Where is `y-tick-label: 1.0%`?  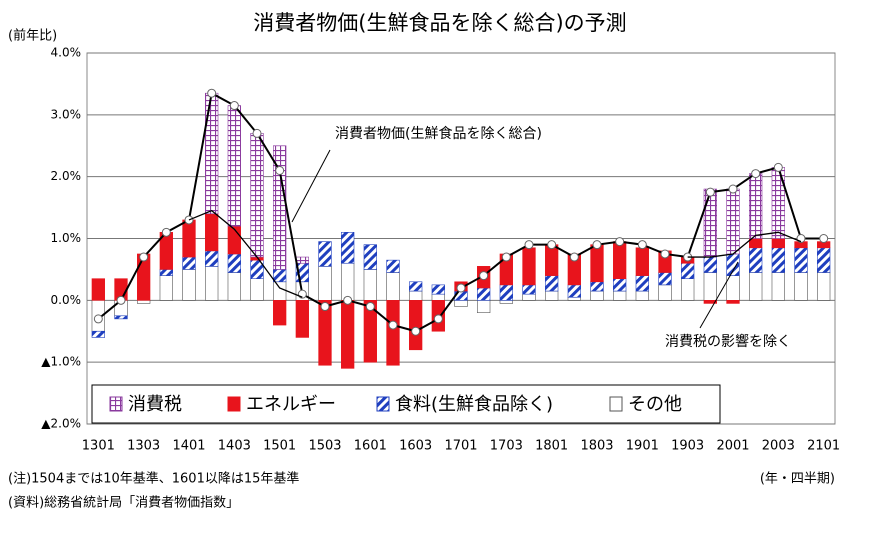
y-tick-label: 1.0% is located at coordinates (66, 238).